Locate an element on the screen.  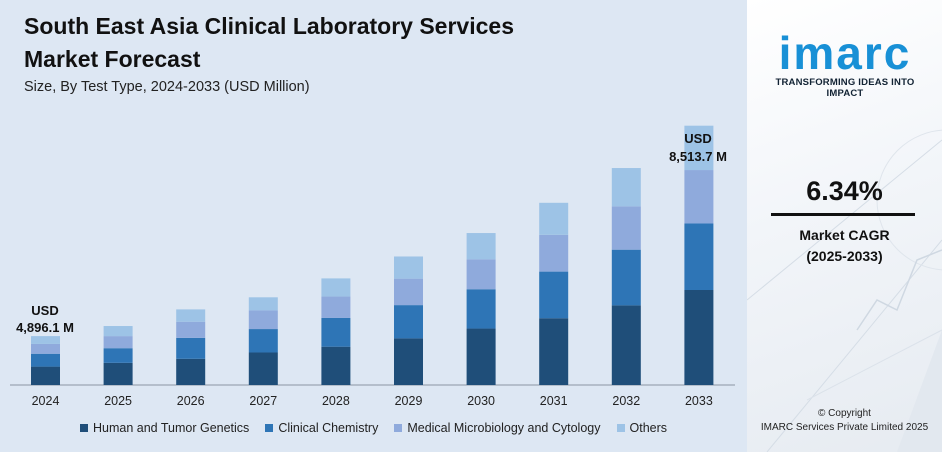
bar-segment-2026-s0 is located at coordinates (191, 371).